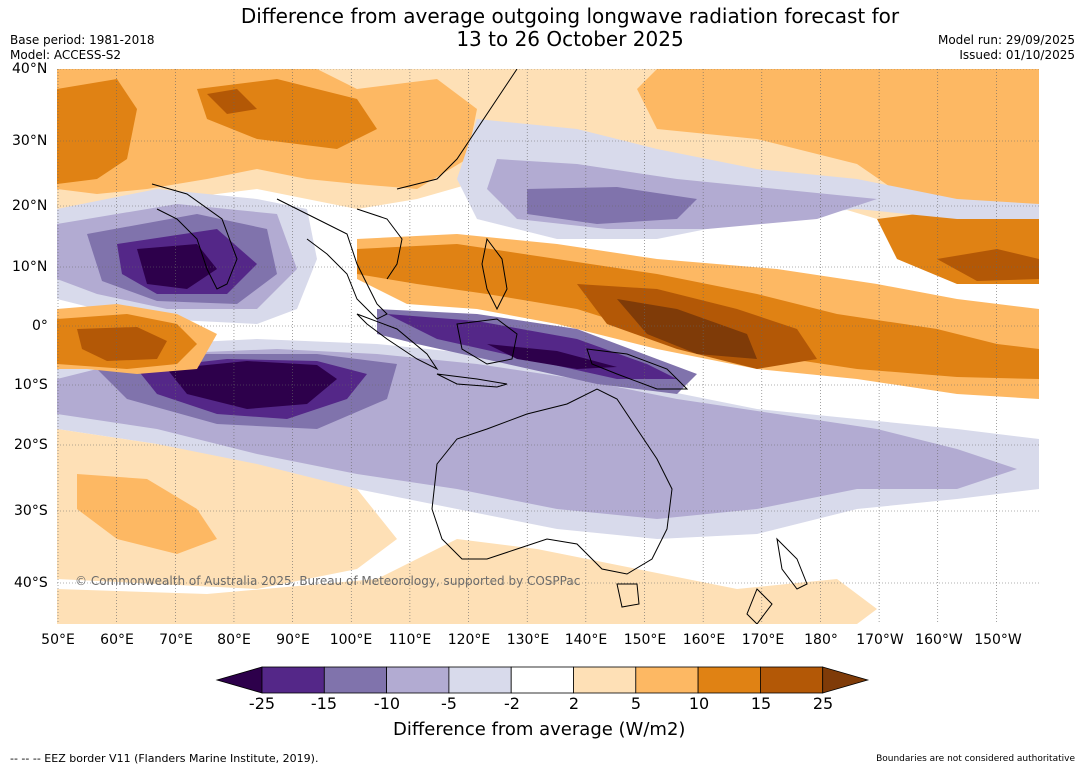 Image resolution: width=1085 pixels, height=770 pixels. What do you see at coordinates (699, 703) in the screenshot?
I see `colorbar-label-10: 10` at bounding box center [699, 703].